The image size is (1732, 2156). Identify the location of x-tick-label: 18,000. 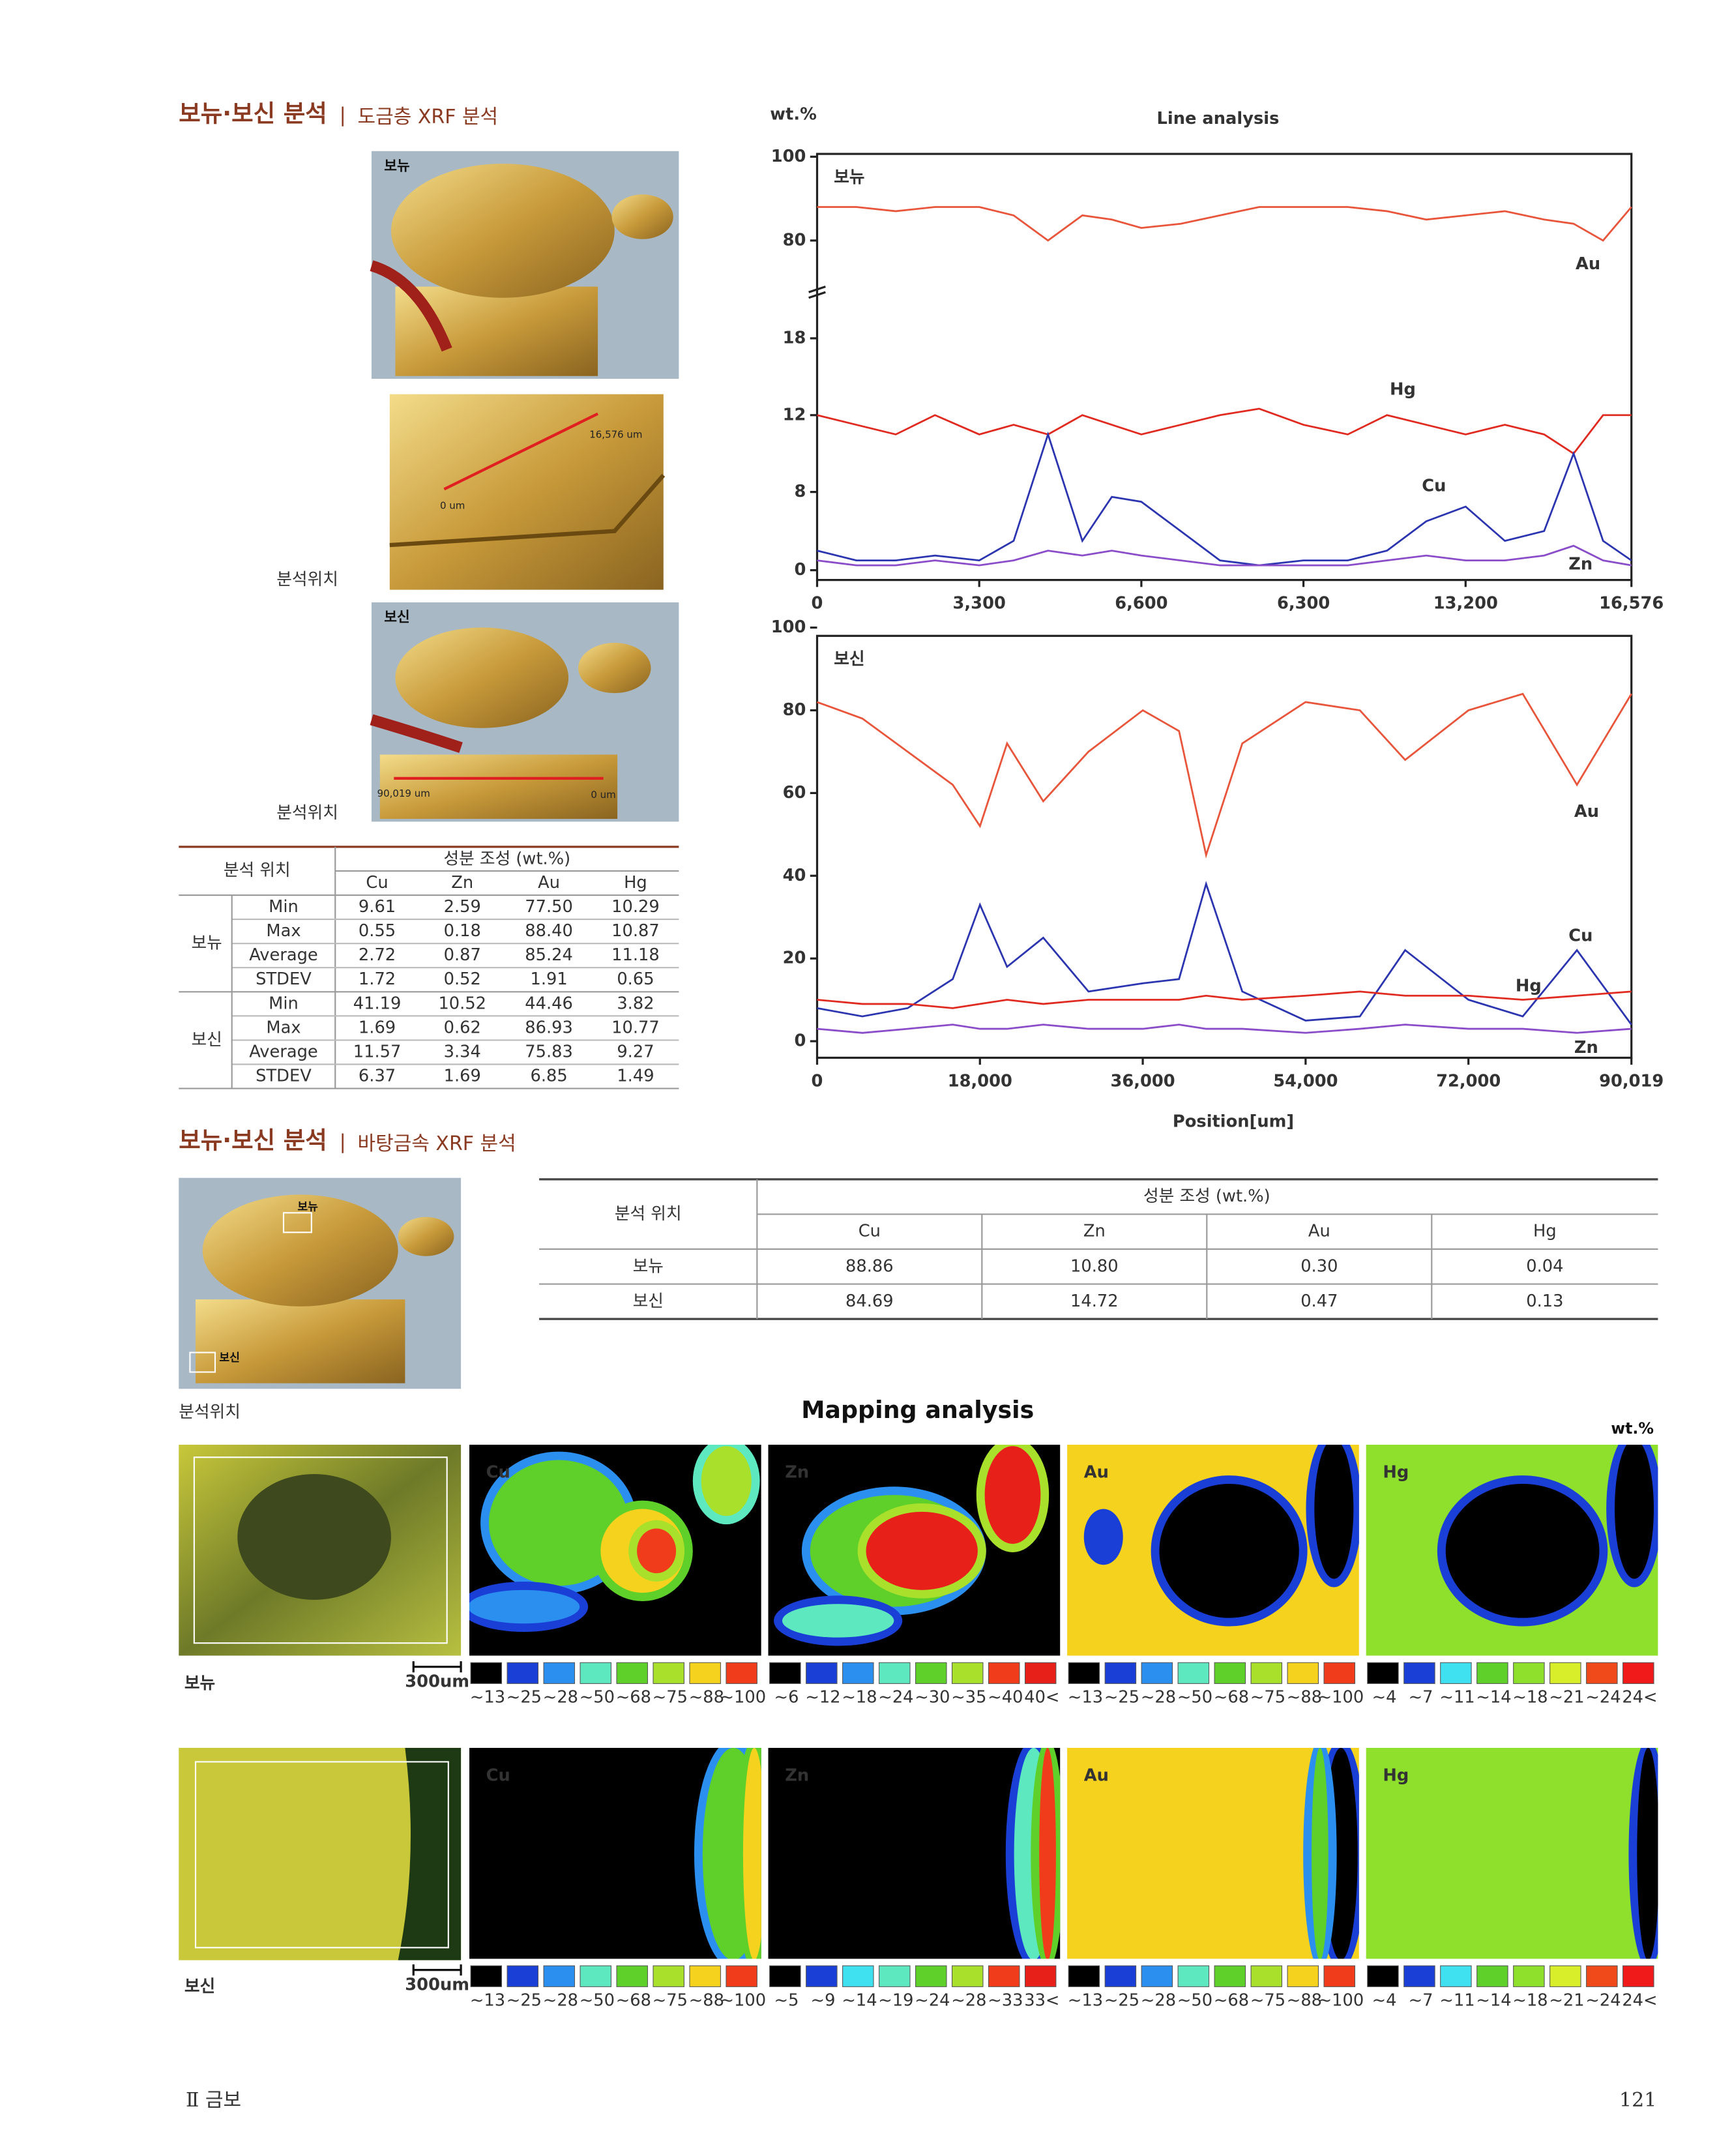
(980, 1081).